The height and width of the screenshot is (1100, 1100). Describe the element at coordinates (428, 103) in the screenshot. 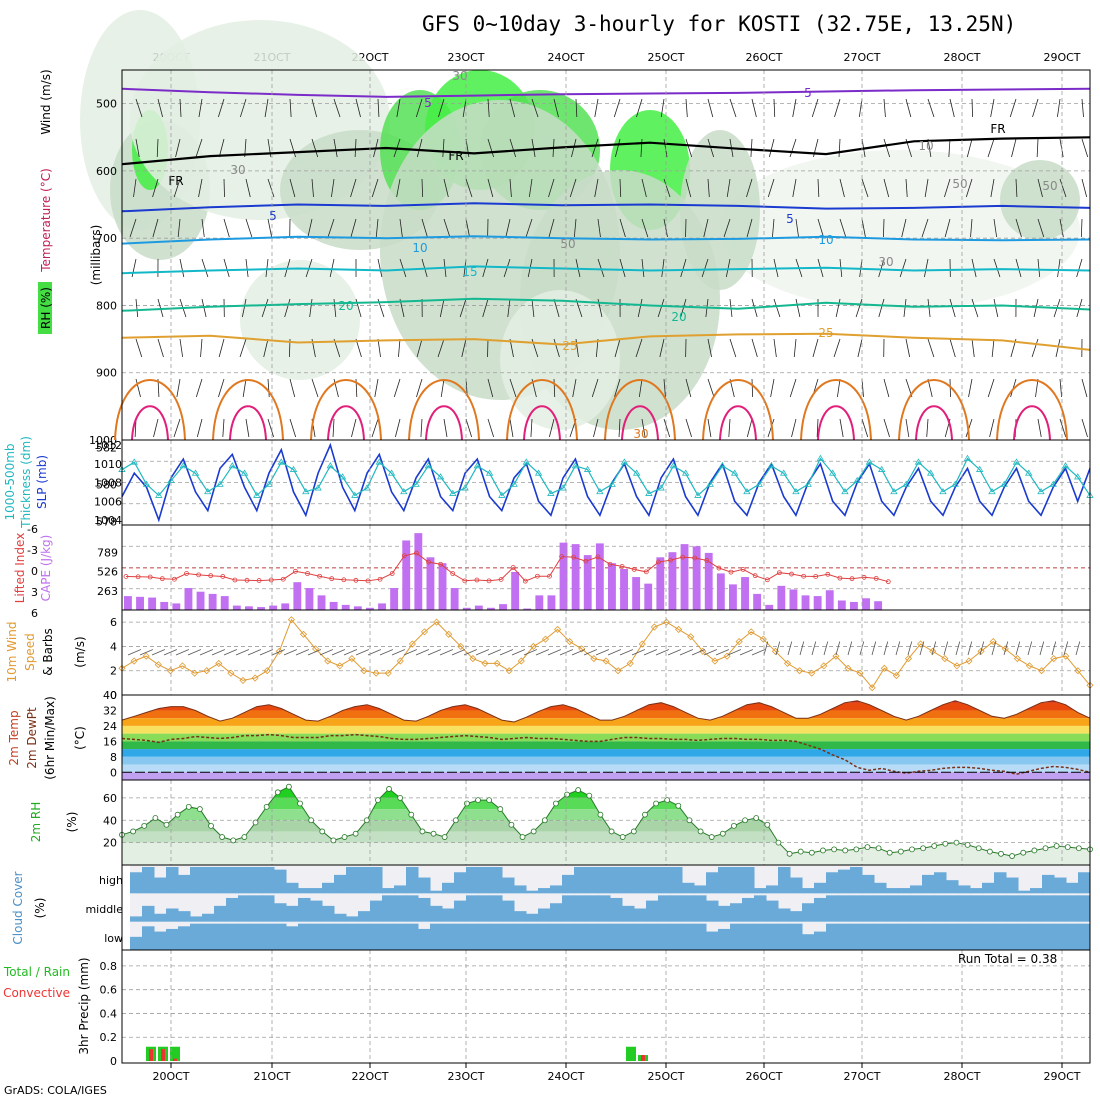

I see `isotherm-label-0: 5` at that location.